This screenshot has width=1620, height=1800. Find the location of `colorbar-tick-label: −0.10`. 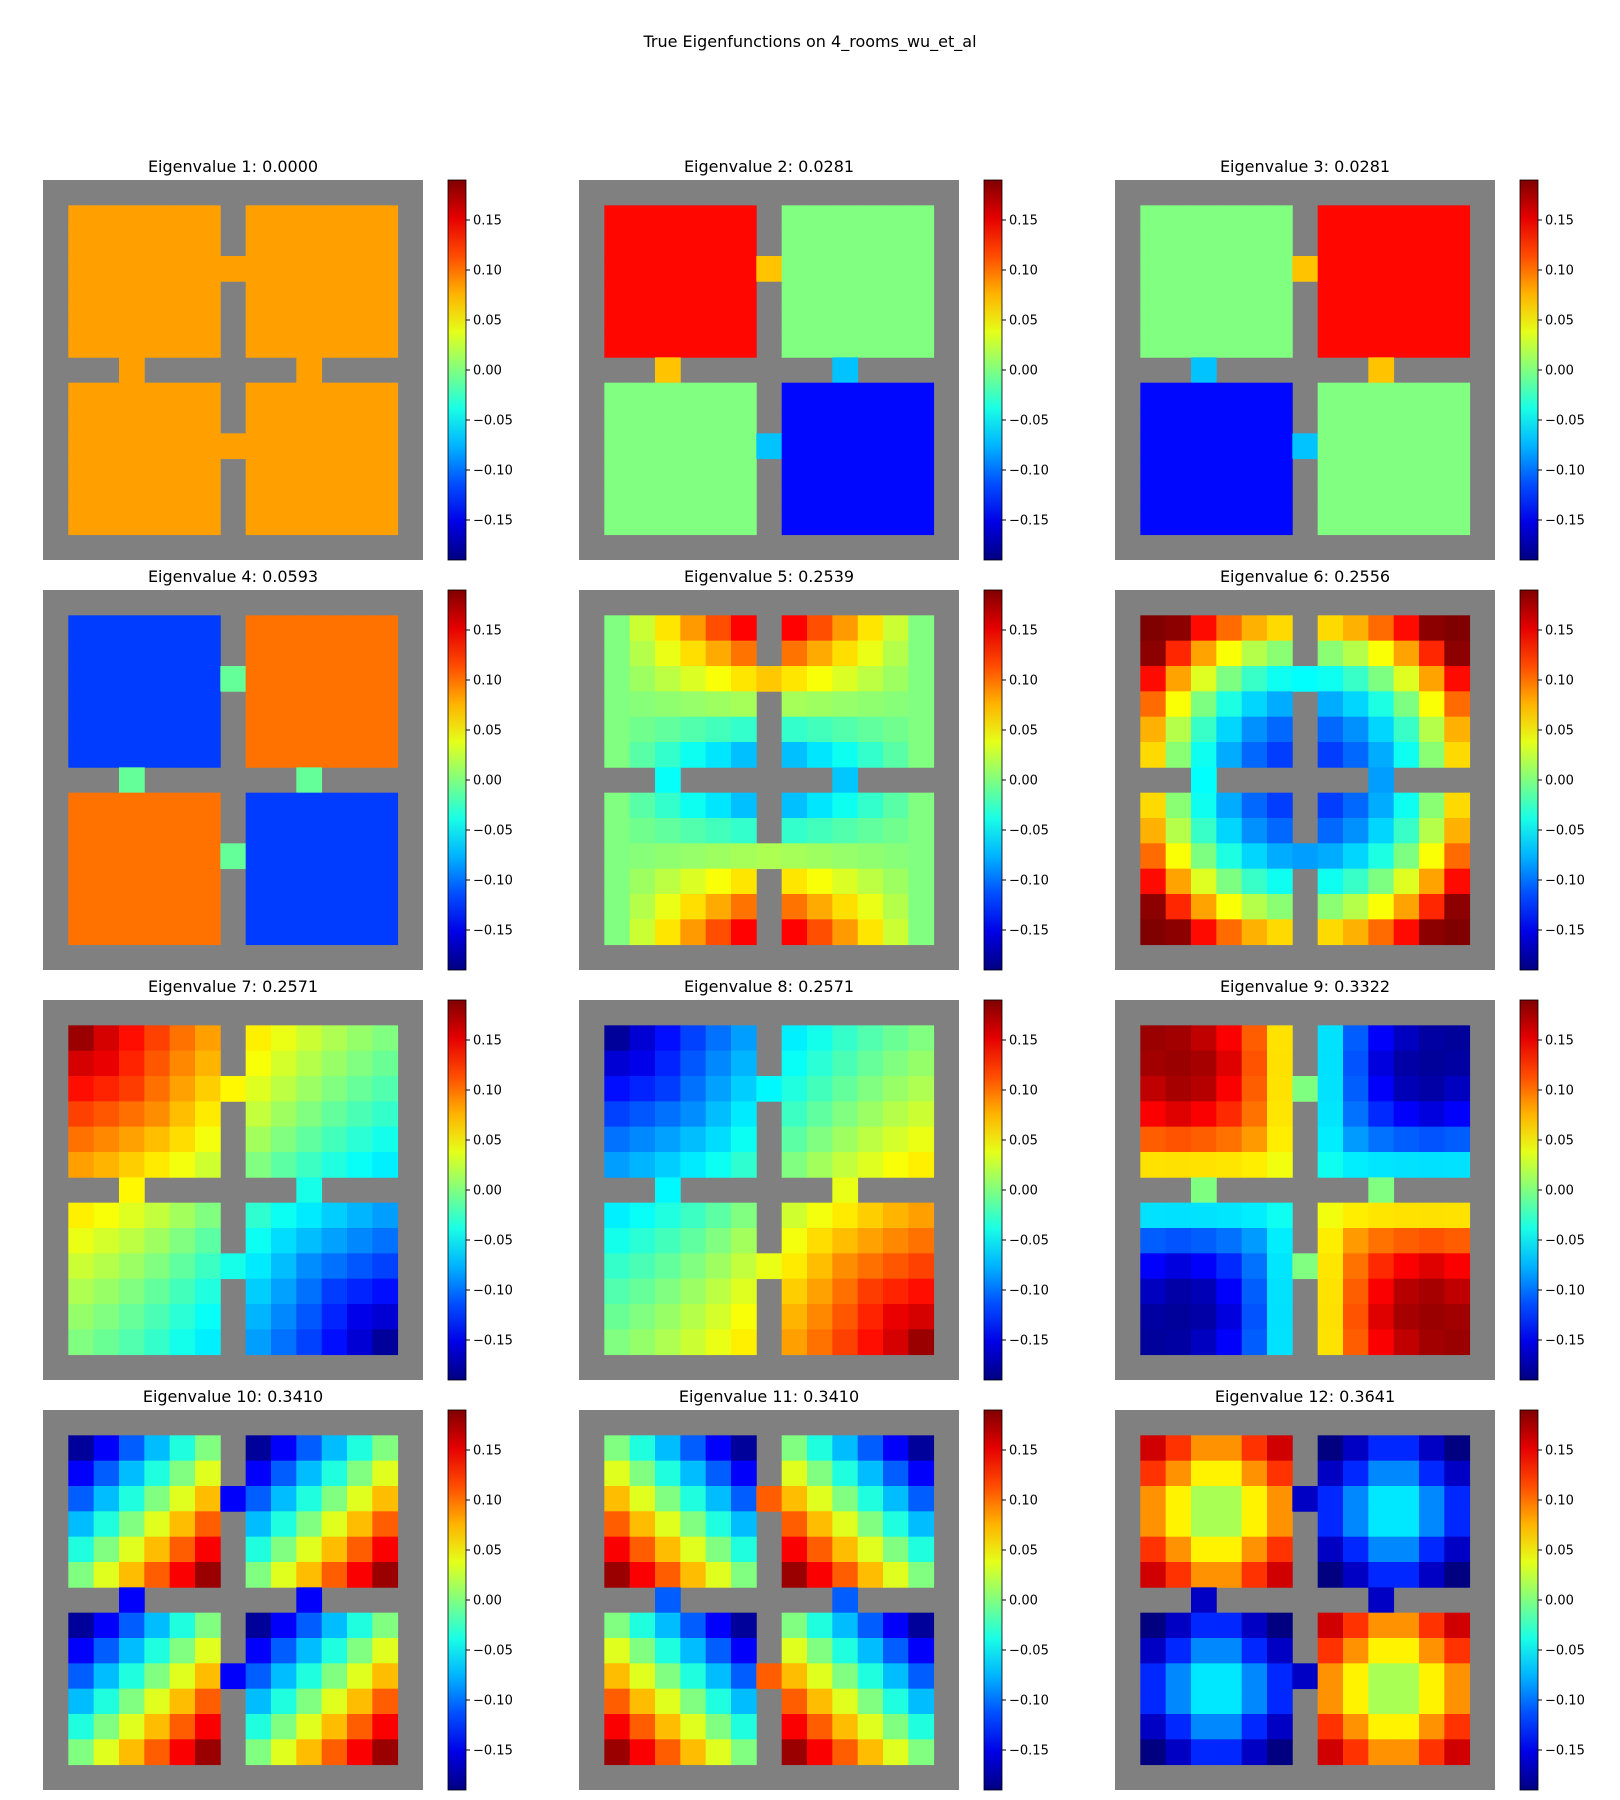

colorbar-tick-label: −0.10 is located at coordinates (1565, 471).